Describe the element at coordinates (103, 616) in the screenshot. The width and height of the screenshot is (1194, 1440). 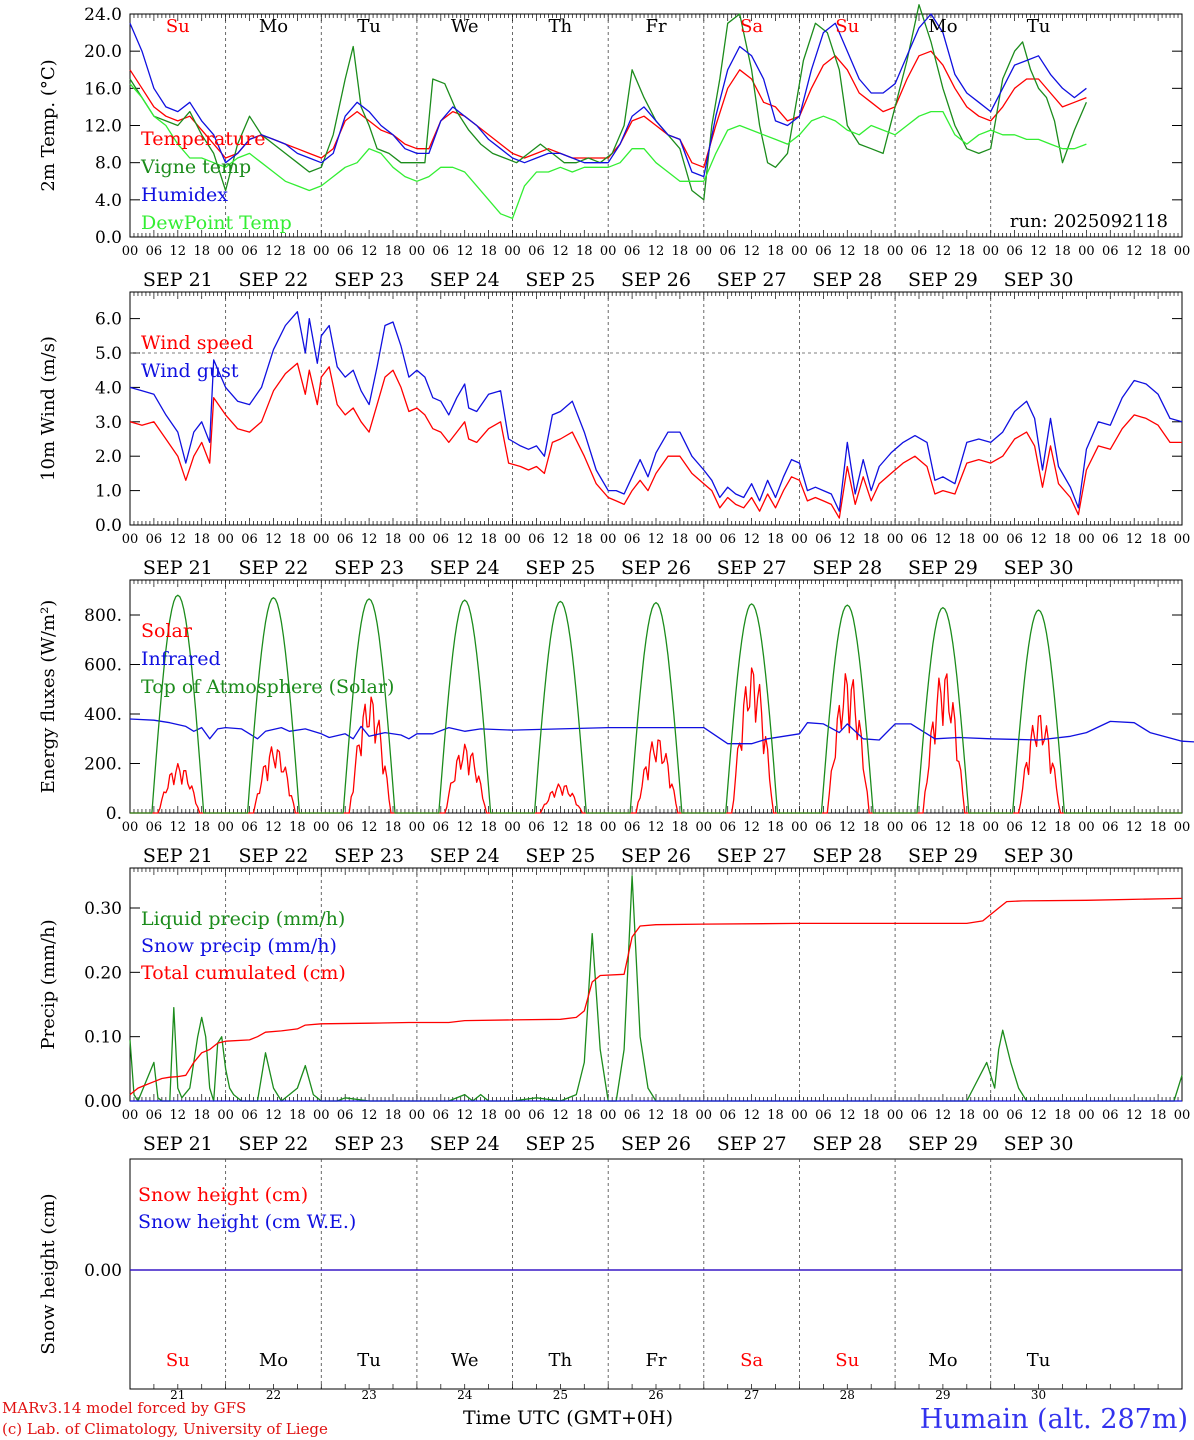
I see `y-tick-label: 800.` at that location.